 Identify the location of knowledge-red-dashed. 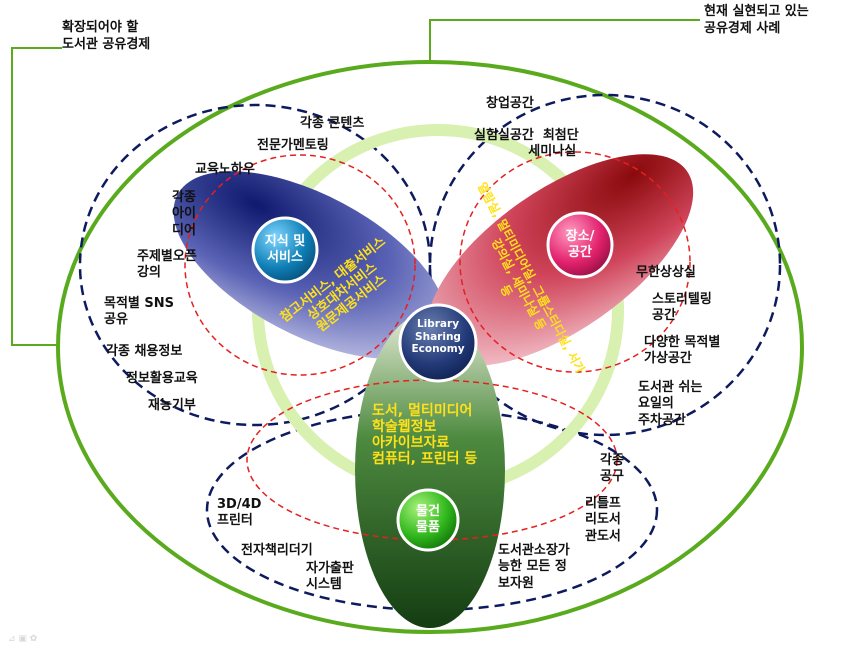
(300, 265).